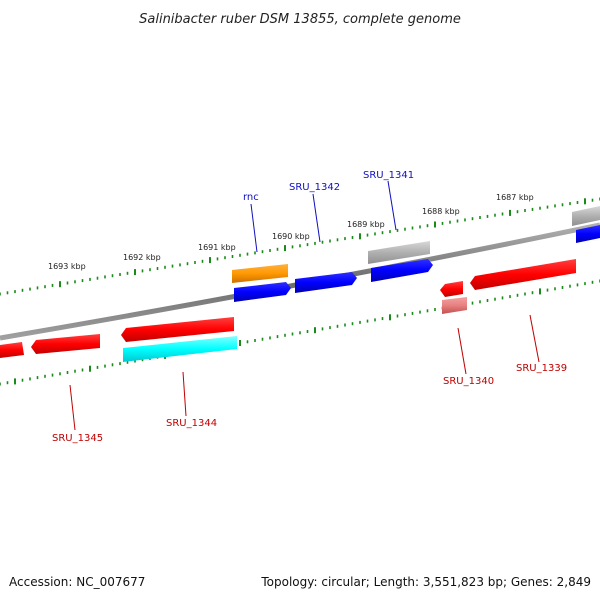  Describe the element at coordinates (402, 270) in the screenshot. I see `gene-sru-1341-blue-feature` at that location.